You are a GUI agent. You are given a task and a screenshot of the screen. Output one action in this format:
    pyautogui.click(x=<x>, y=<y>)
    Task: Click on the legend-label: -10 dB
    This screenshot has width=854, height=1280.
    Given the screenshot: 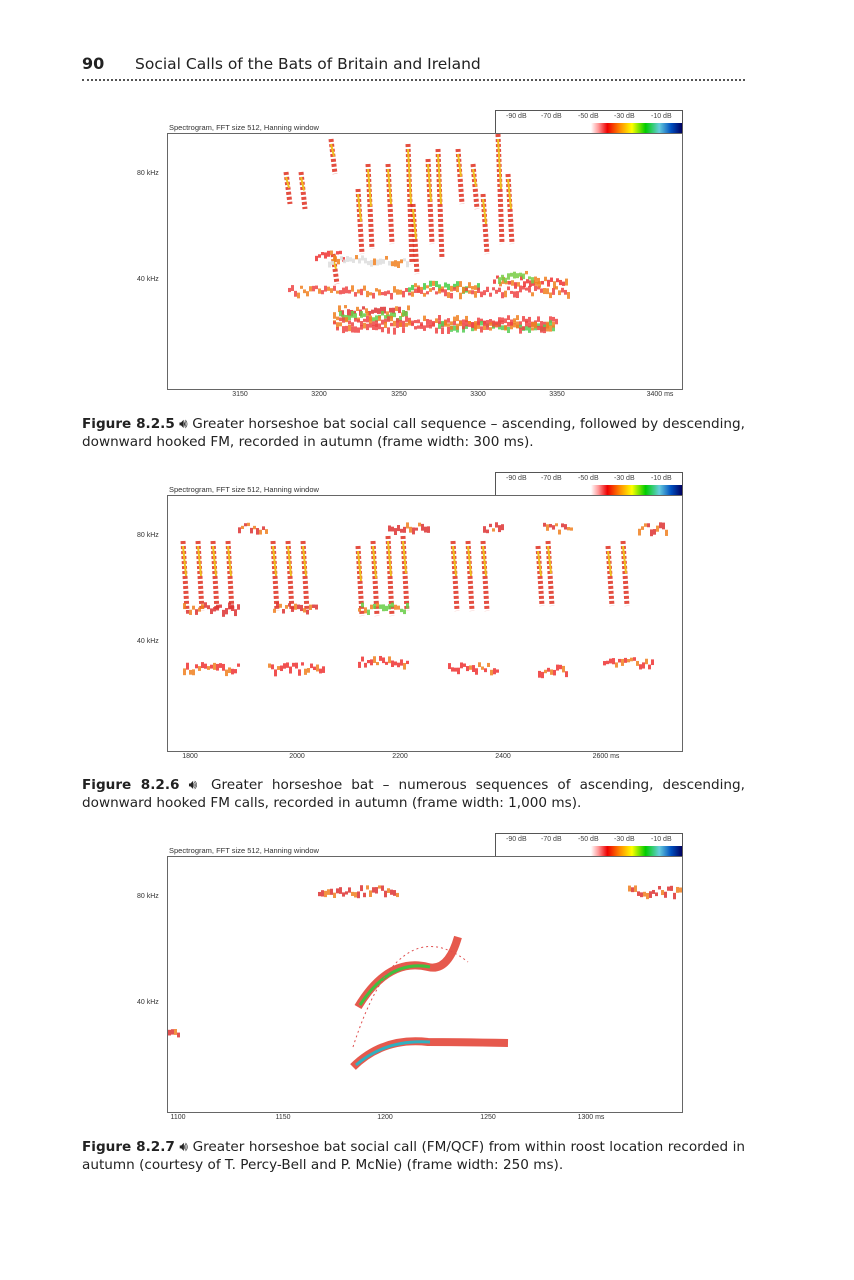 What is the action you would take?
    pyautogui.click(x=661, y=478)
    